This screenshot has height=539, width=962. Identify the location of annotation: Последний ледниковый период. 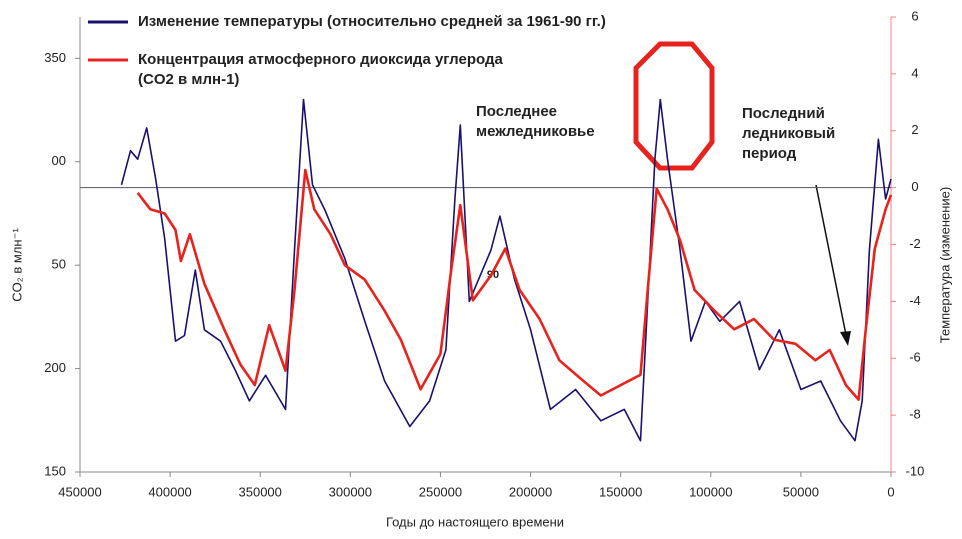
(789, 133).